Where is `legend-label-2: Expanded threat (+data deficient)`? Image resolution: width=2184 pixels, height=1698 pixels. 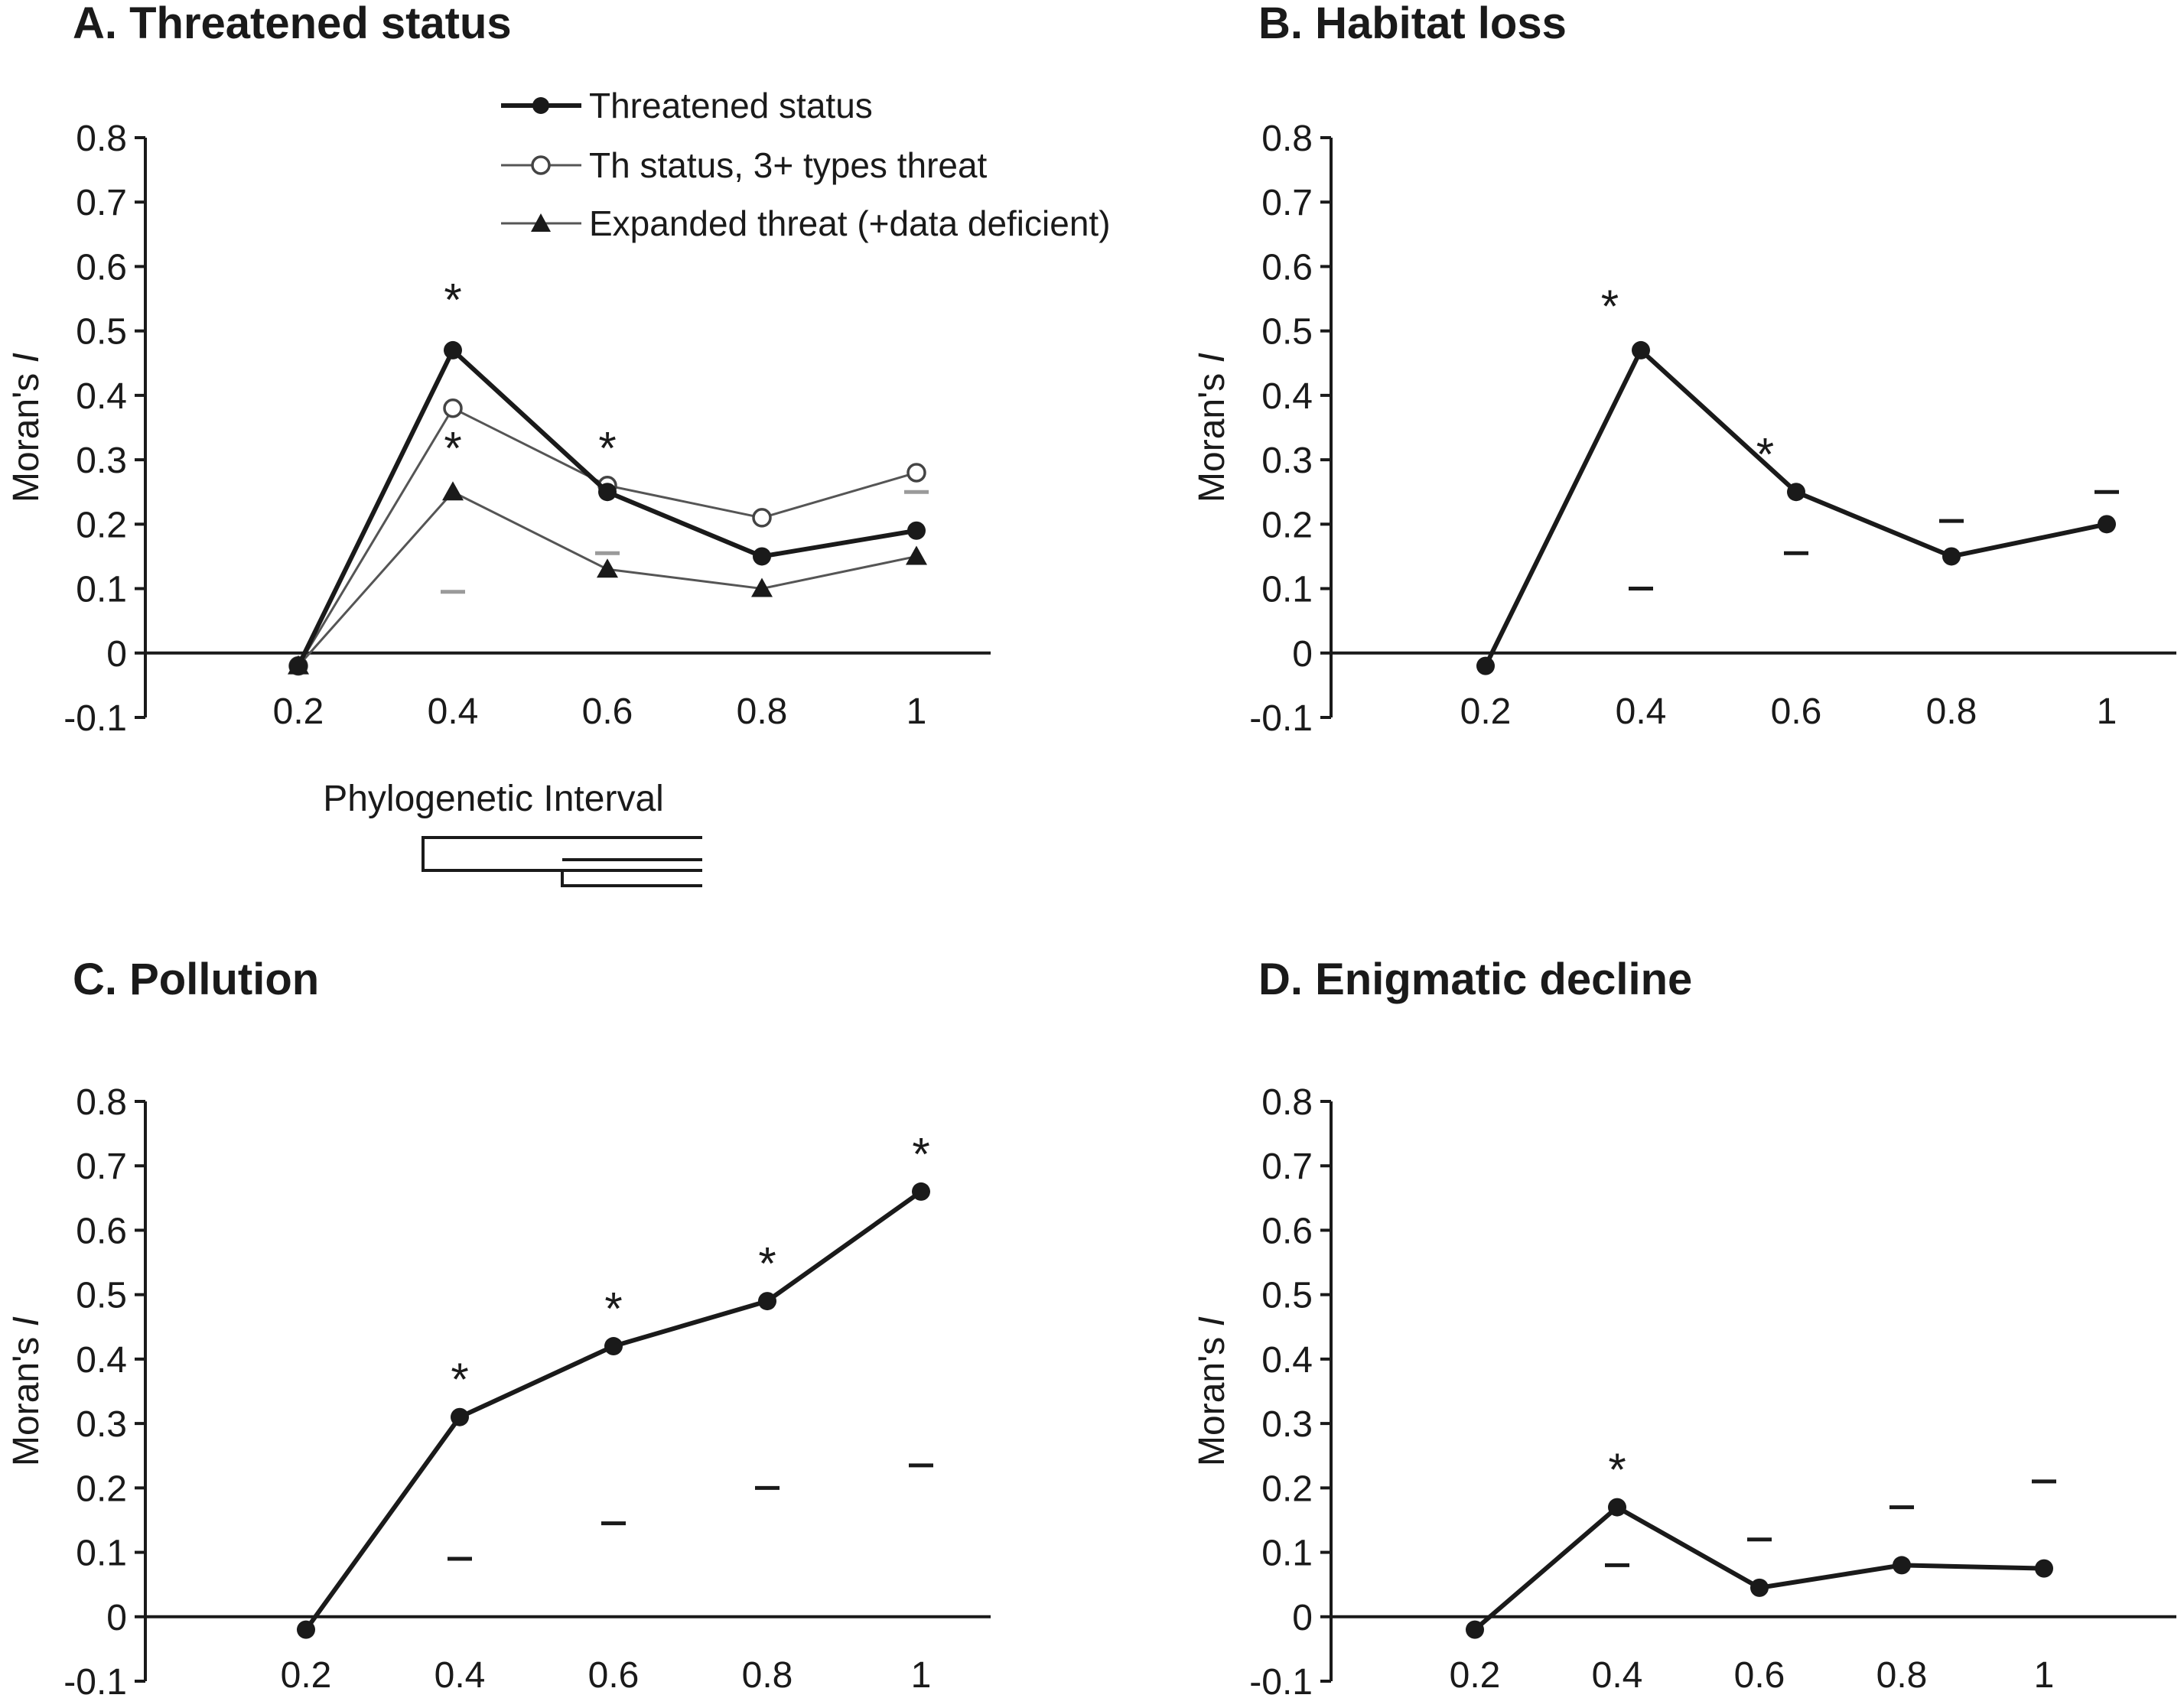
legend-label-2: Expanded threat (+data deficient) is located at coordinates (850, 223).